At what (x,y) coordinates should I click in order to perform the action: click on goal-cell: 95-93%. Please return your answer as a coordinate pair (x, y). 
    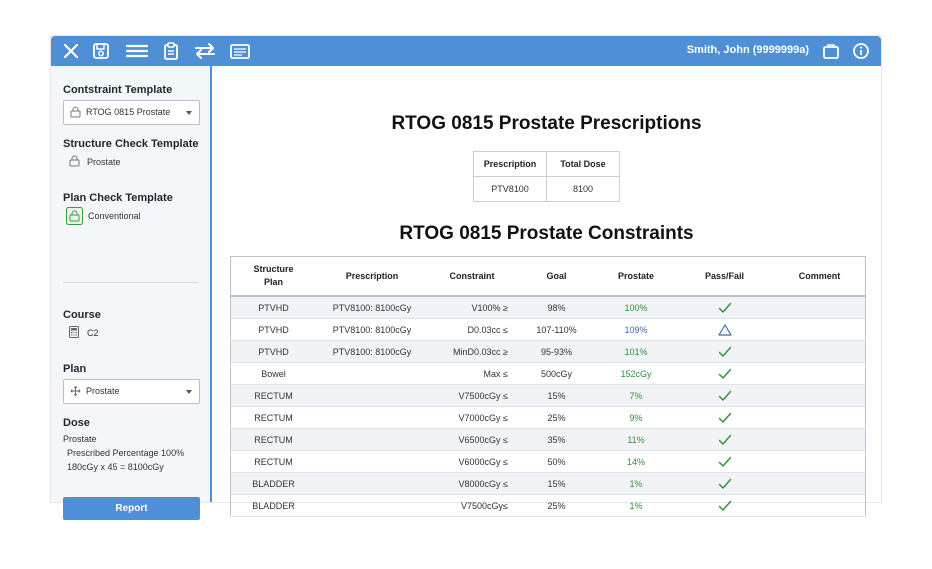
    Looking at the image, I should click on (556, 351).